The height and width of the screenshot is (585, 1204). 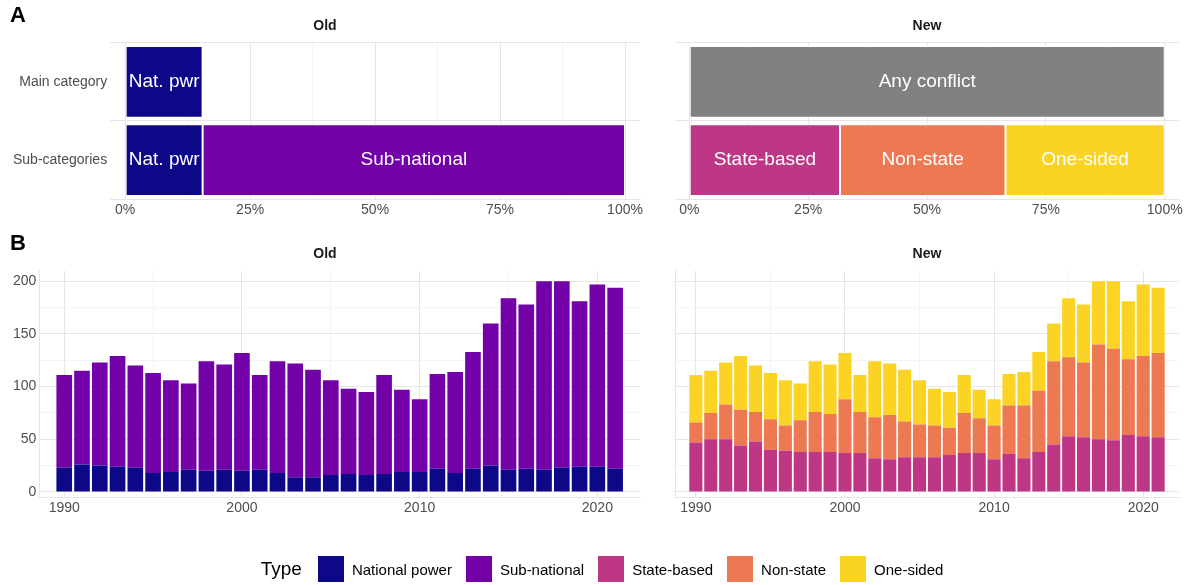 I want to click on legend-label: Sub-national, so click(x=542, y=569).